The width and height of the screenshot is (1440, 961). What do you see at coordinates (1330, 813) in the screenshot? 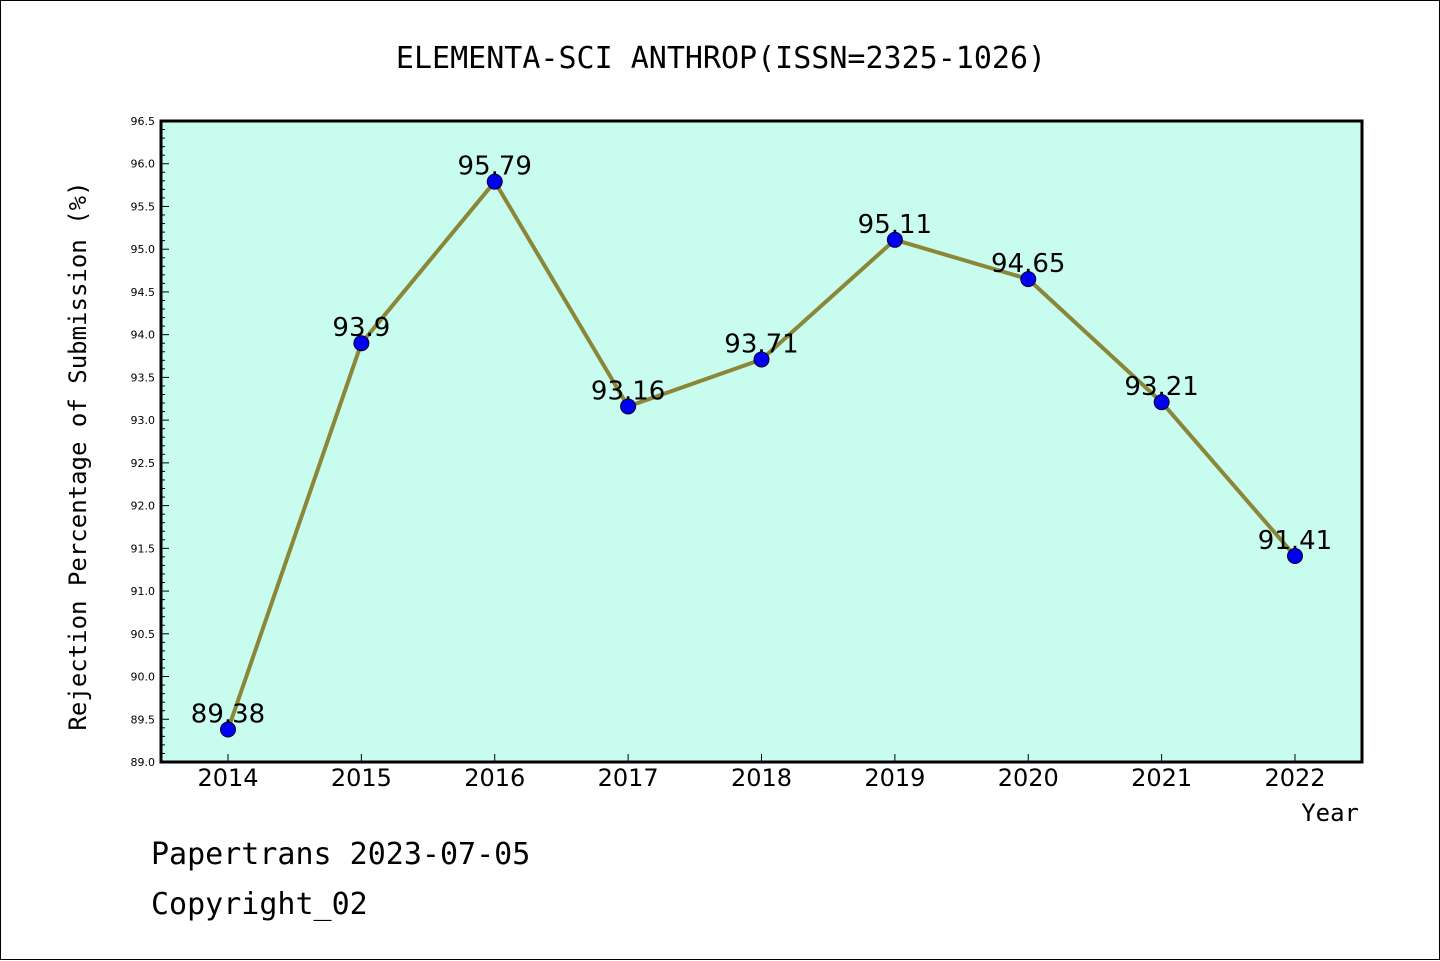
I see `x-axis-label: Year` at bounding box center [1330, 813].